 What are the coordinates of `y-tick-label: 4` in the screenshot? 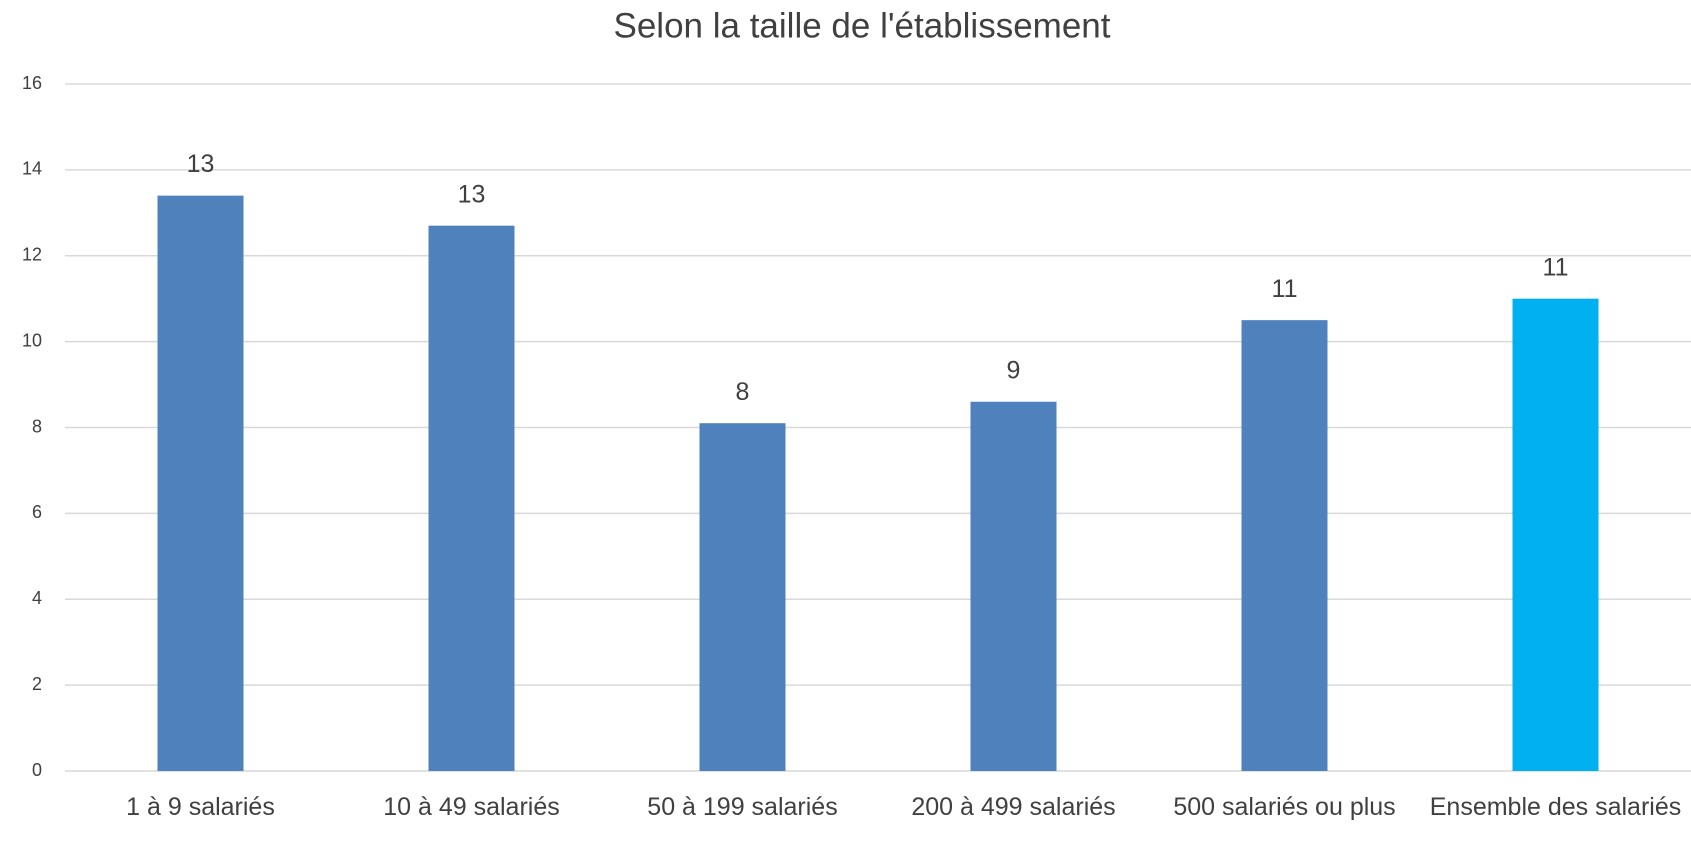 It's located at (37, 598).